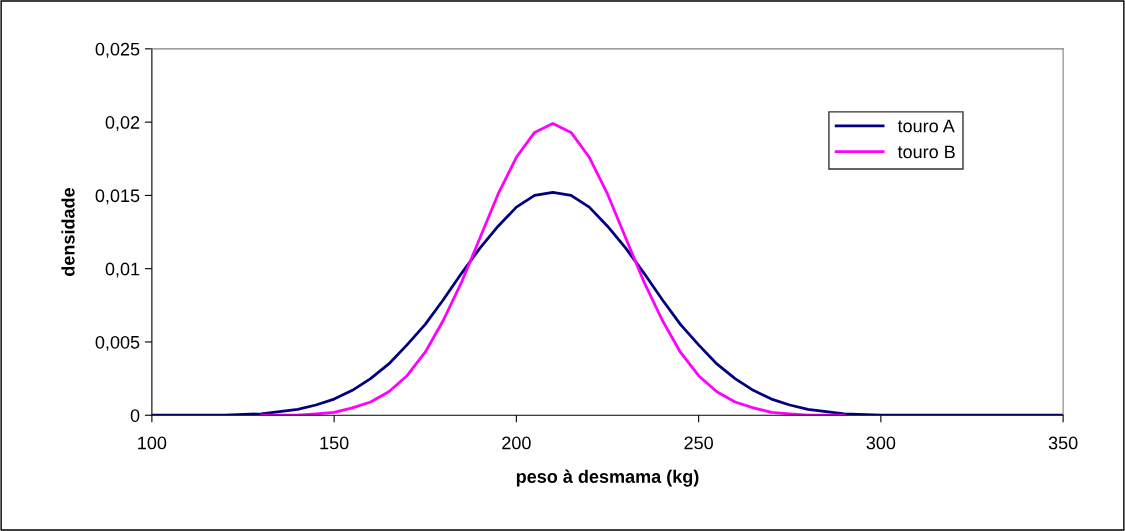  I want to click on x-tick-label: 350, so click(1063, 443).